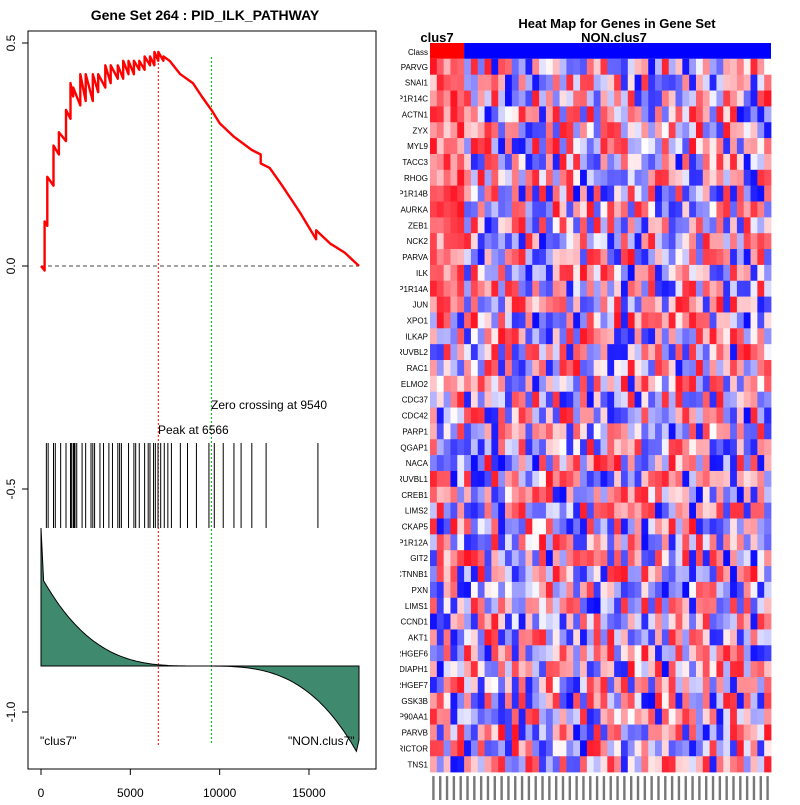 The image size is (800, 805). Describe the element at coordinates (414, 479) in the screenshot. I see `gene-label: RUVBL1` at that location.